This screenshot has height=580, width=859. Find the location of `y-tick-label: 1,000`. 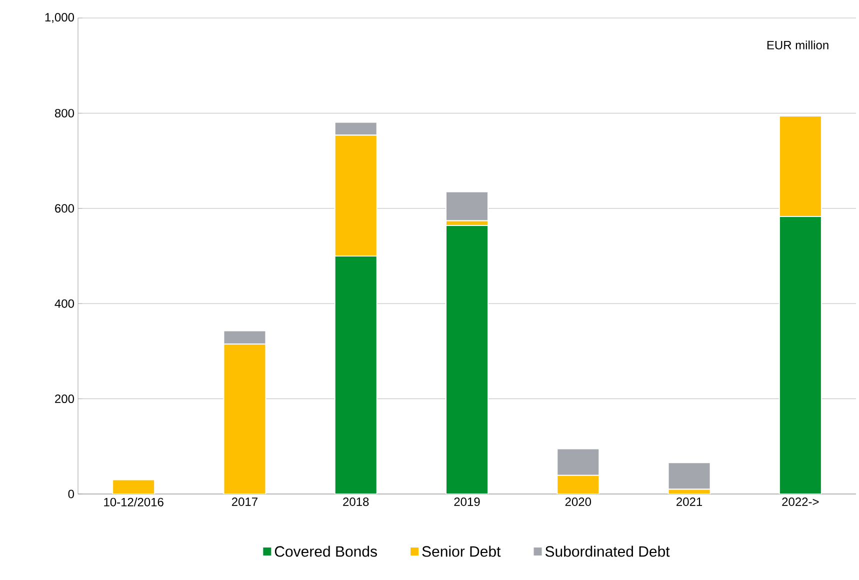

y-tick-label: 1,000 is located at coordinates (59, 18).